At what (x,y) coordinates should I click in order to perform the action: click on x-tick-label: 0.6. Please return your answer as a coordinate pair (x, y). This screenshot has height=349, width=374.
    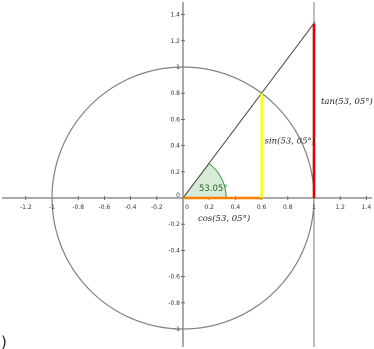
    Looking at the image, I should click on (262, 207).